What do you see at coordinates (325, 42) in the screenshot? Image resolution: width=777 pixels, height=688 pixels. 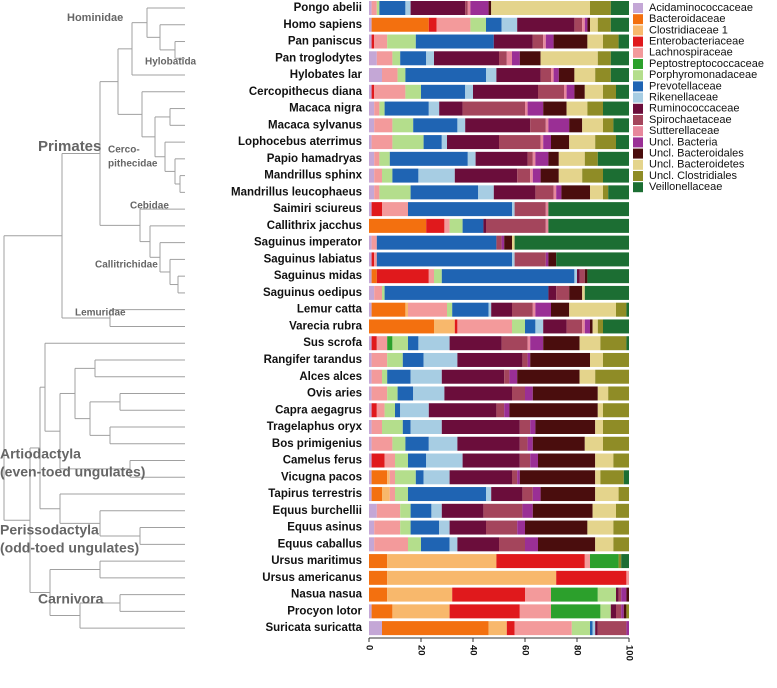 I see `species-label: Pan paniscus` at bounding box center [325, 42].